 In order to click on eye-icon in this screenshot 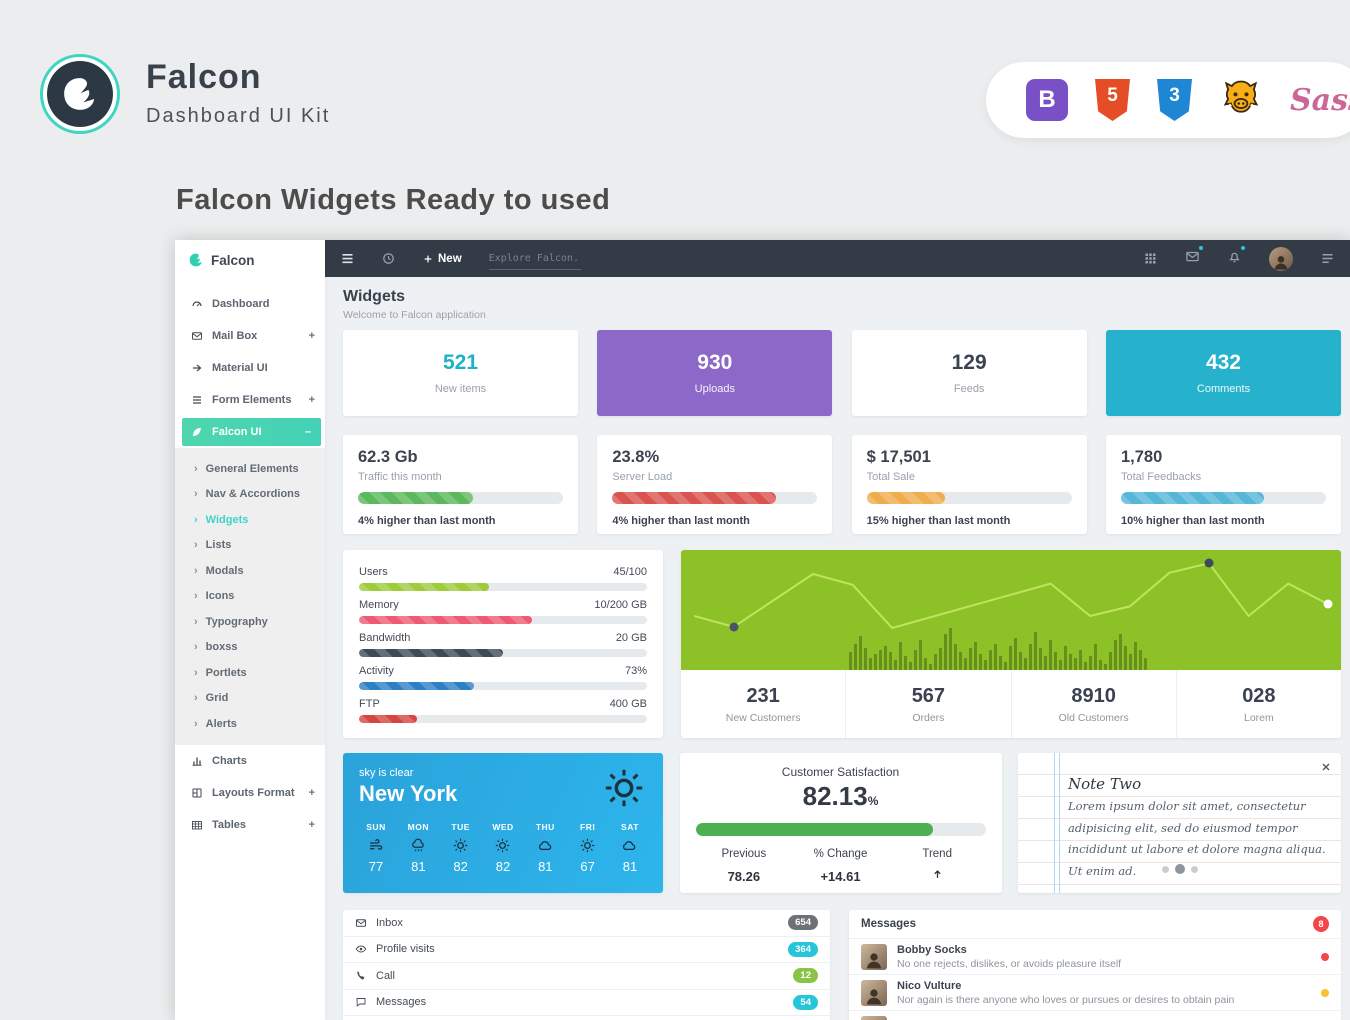, I will do `click(361, 949)`.